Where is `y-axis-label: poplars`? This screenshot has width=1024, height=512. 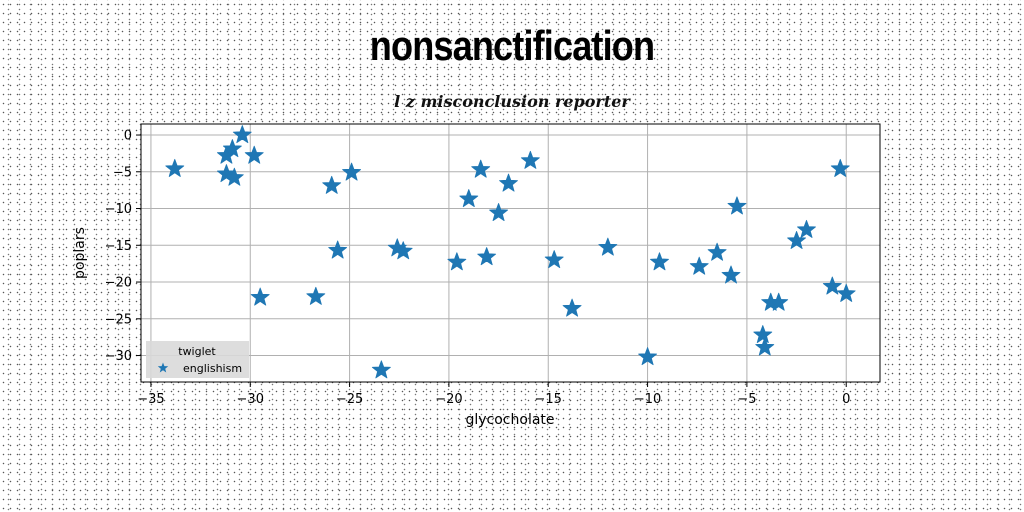
y-axis-label: poplars is located at coordinates (80, 253).